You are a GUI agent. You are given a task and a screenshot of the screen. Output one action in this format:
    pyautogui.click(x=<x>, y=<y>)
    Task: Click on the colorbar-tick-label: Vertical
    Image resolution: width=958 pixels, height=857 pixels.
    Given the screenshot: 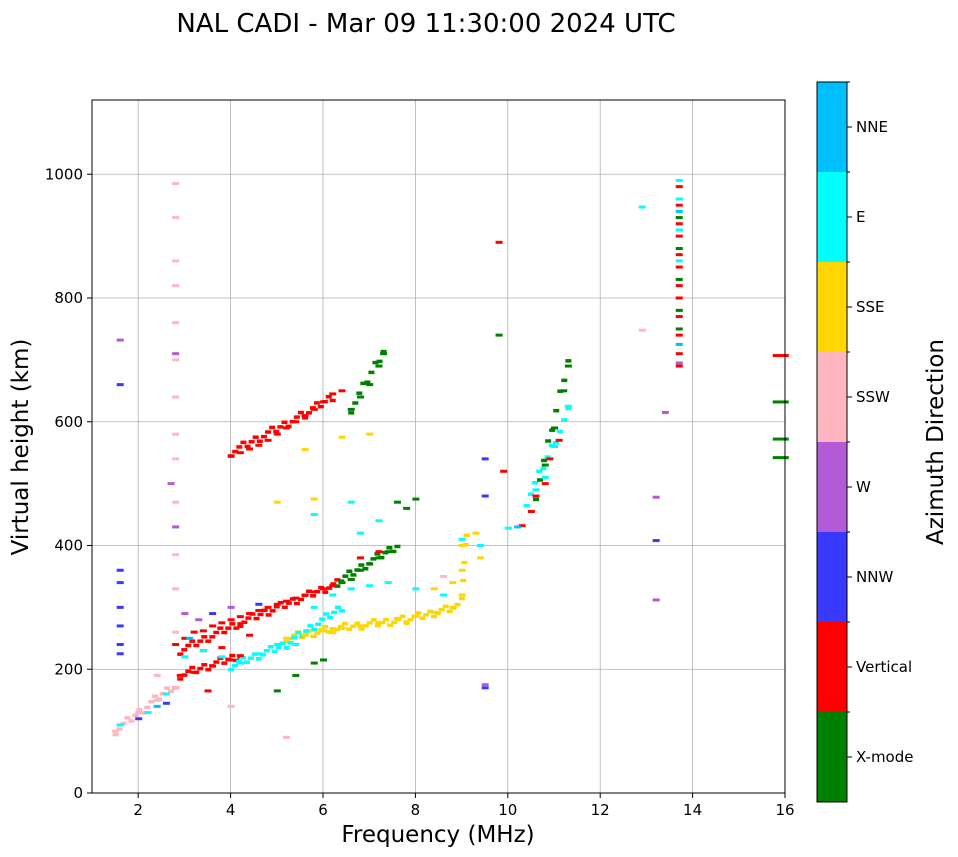 What is the action you would take?
    pyautogui.click(x=884, y=667)
    